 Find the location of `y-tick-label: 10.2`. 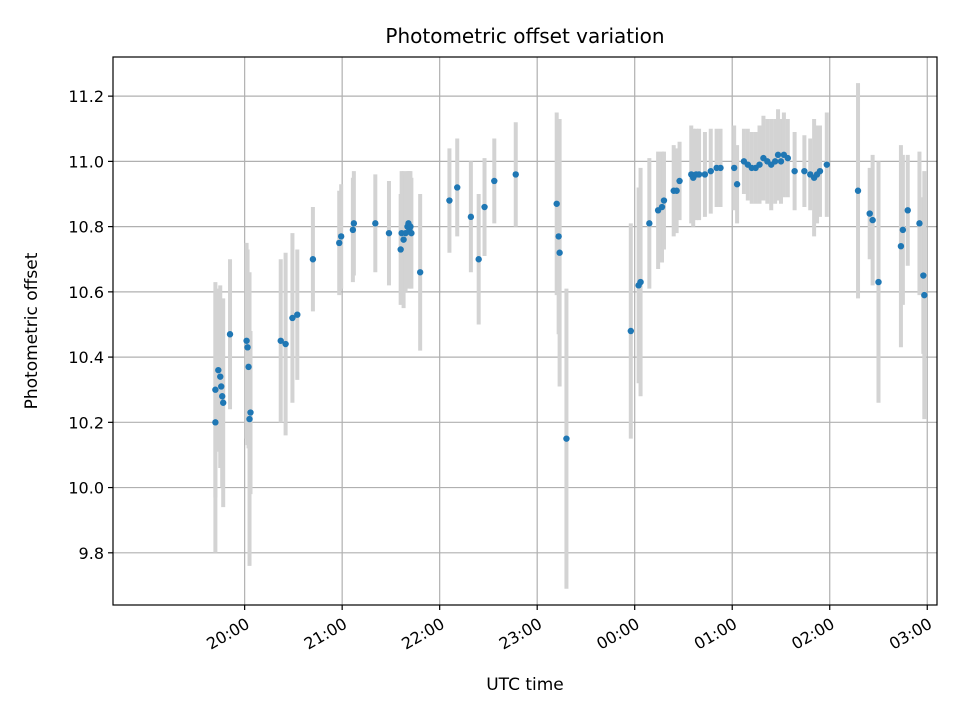

y-tick-label: 10.2 is located at coordinates (86, 422).